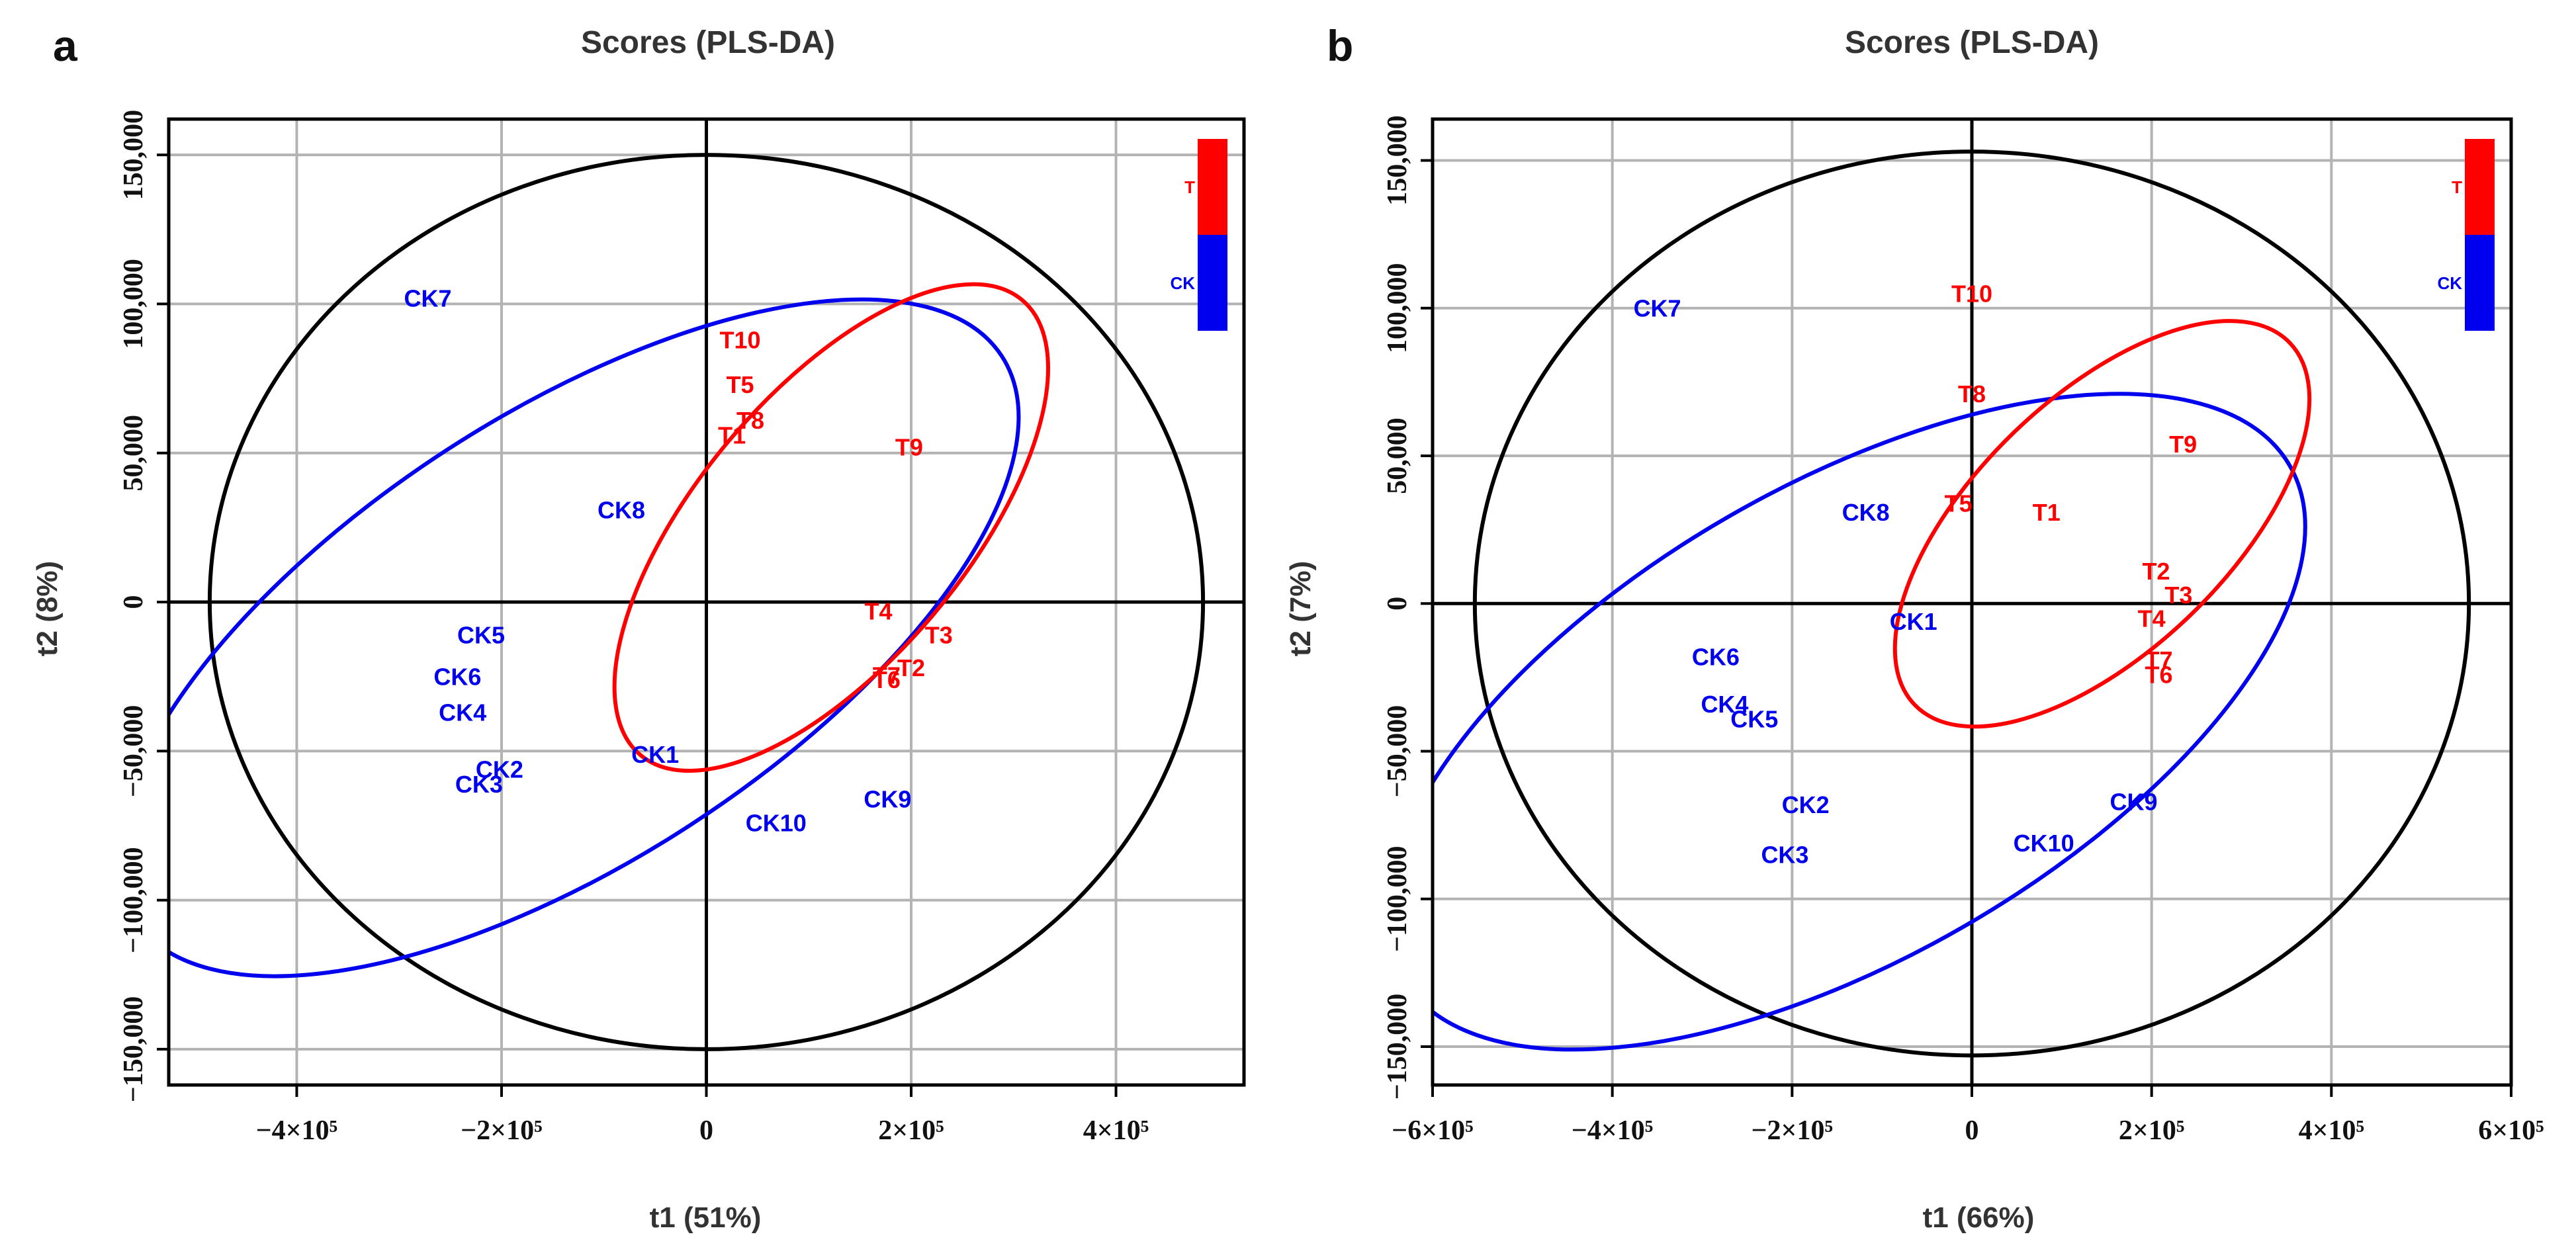 The width and height of the screenshot is (2576, 1259). What do you see at coordinates (2156, 571) in the screenshot?
I see `point-t2: T2` at bounding box center [2156, 571].